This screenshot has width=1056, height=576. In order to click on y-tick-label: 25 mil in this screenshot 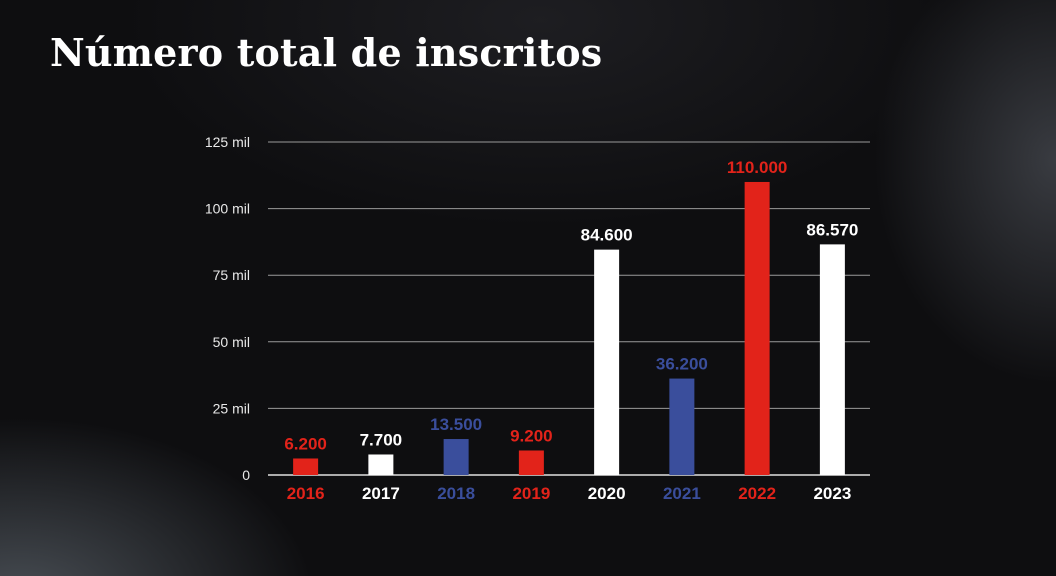, I will do `click(231, 408)`.